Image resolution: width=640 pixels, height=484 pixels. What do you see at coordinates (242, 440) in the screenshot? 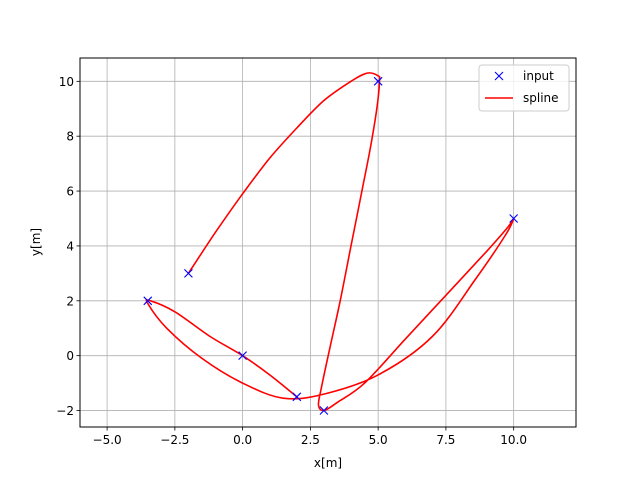
I see `x-tick-label: 0.0` at bounding box center [242, 440].